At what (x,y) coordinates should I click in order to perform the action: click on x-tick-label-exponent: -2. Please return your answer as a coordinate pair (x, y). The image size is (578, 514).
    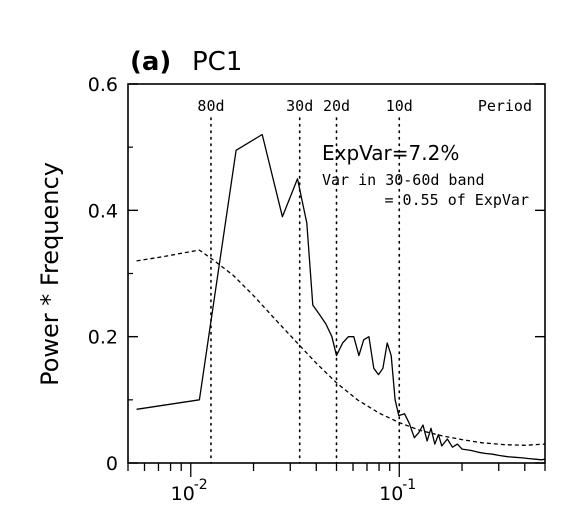
    Looking at the image, I should click on (201, 485).